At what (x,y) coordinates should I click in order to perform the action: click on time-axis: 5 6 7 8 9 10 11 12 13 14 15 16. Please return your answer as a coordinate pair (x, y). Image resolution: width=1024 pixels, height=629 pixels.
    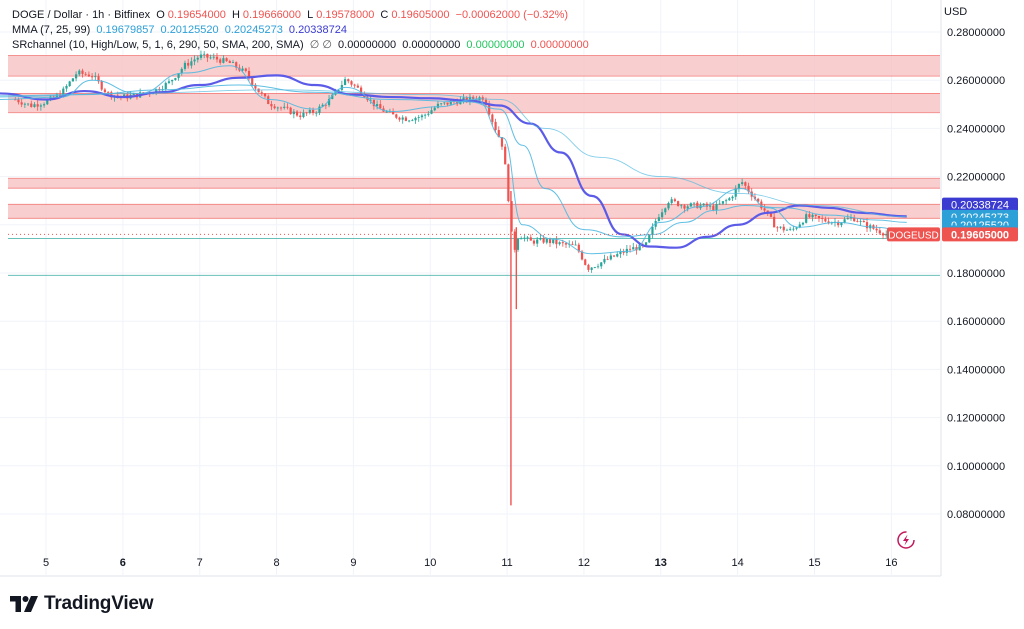
    Looking at the image, I should click on (470, 563).